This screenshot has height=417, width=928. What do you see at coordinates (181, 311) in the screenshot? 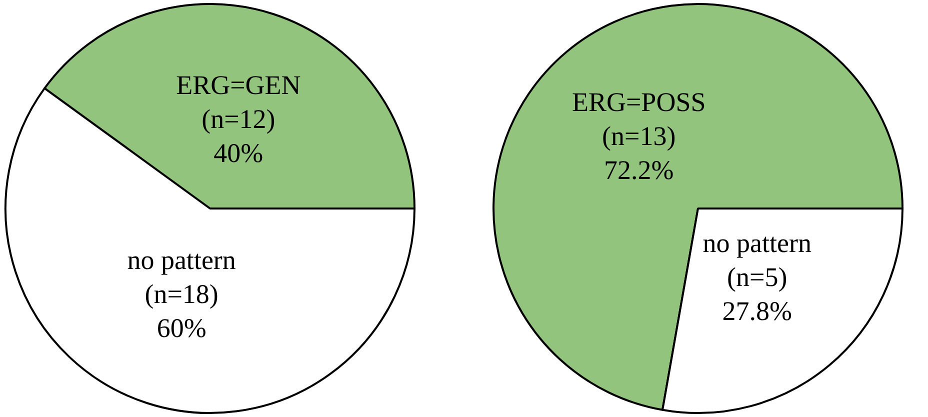
I see `data-label: (n=18) 60%` at bounding box center [181, 311].